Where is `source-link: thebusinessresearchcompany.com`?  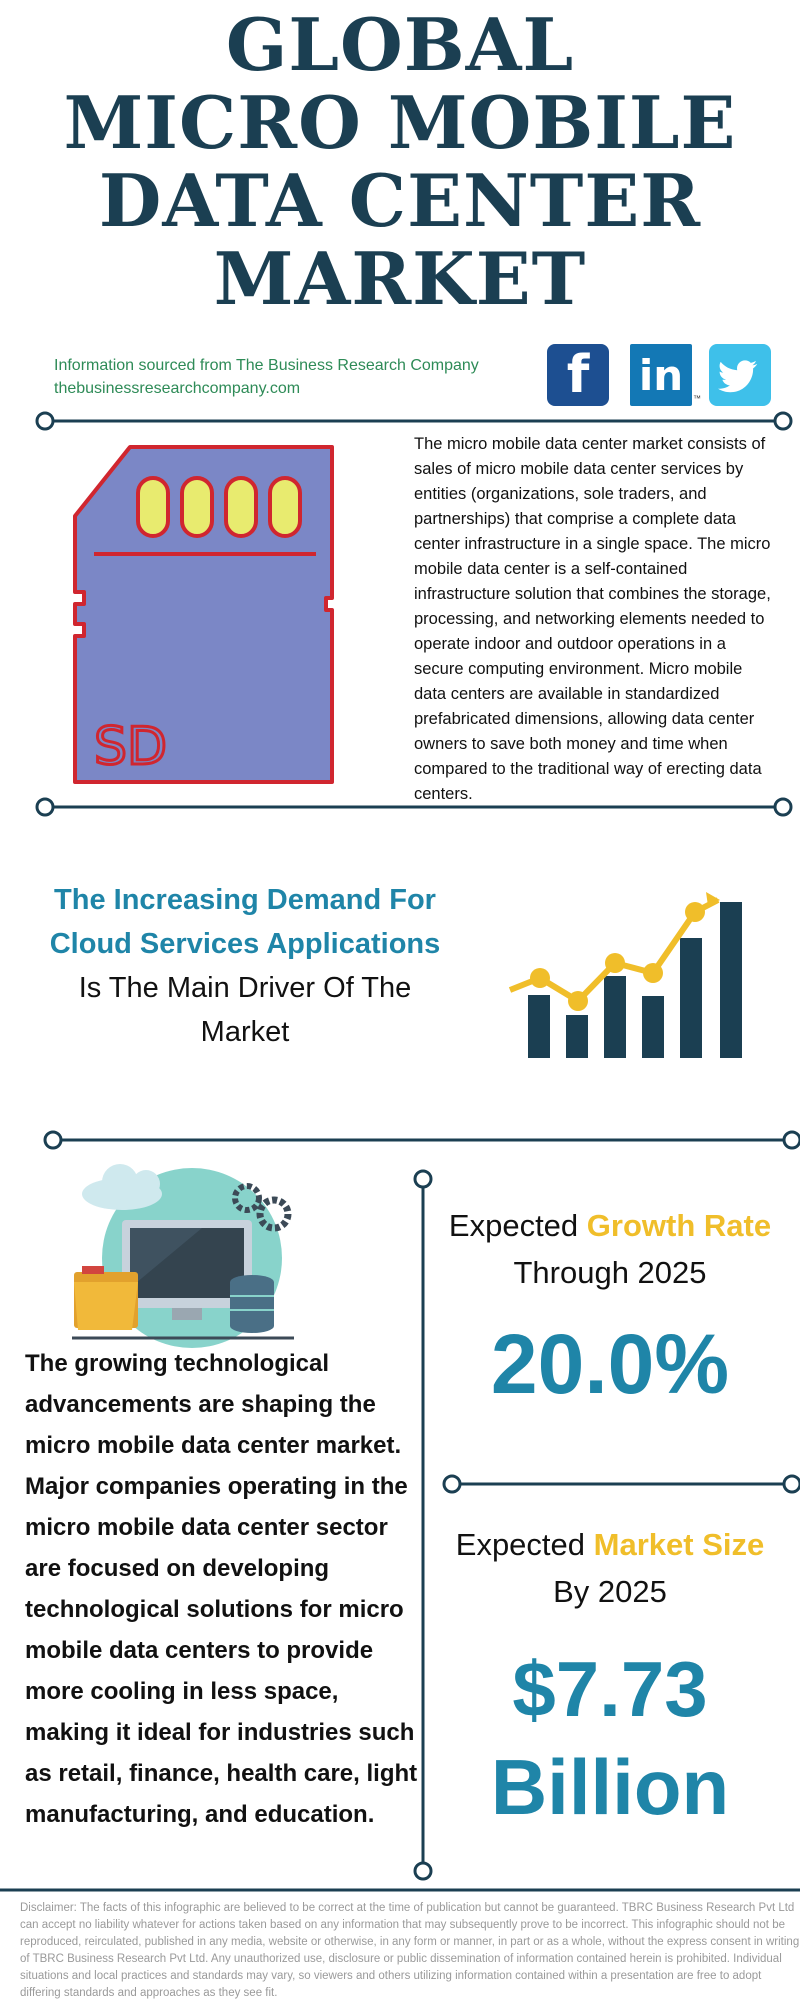 source-link: thebusinessresearchcompany.com is located at coordinates (177, 388).